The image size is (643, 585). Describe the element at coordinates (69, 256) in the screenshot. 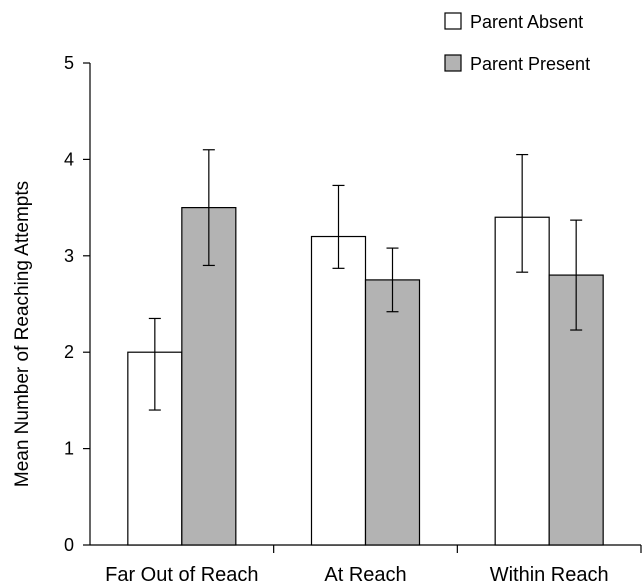

I see `y-tick-label: 3` at that location.